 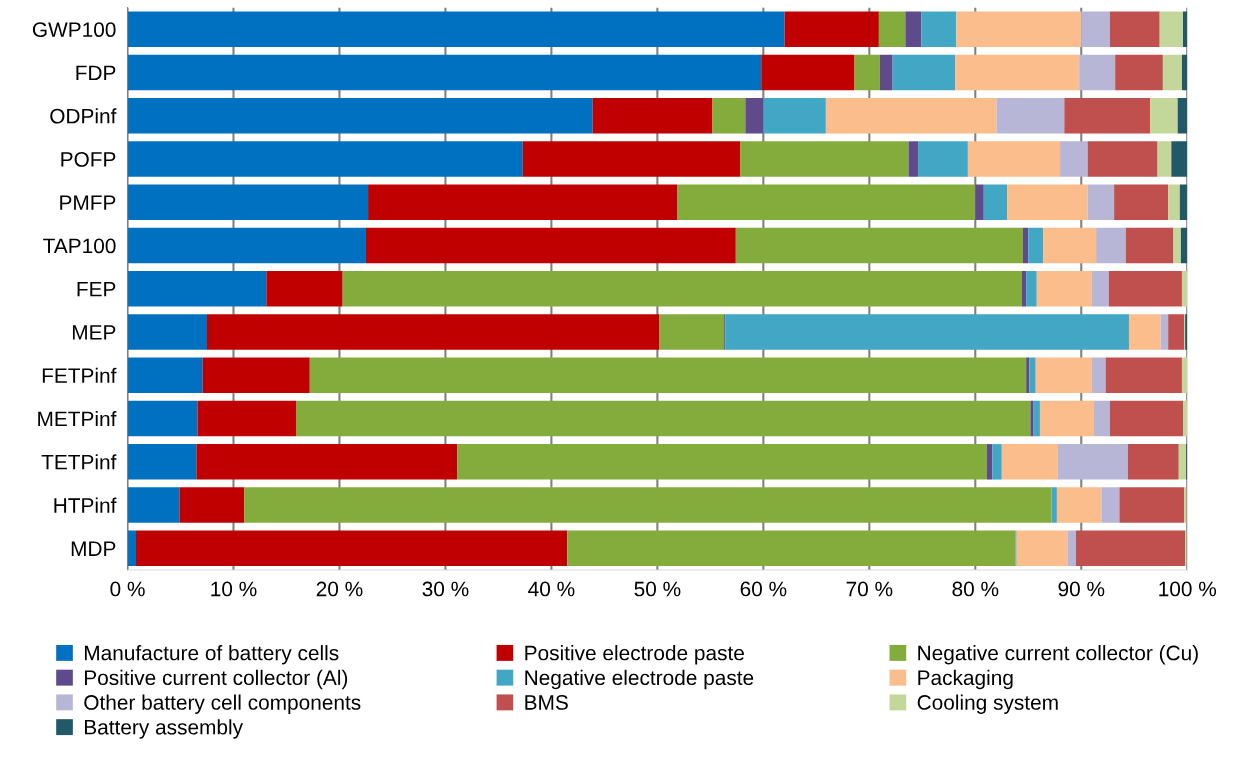 I want to click on y-tick-label: TETPinf, so click(x=79, y=462).